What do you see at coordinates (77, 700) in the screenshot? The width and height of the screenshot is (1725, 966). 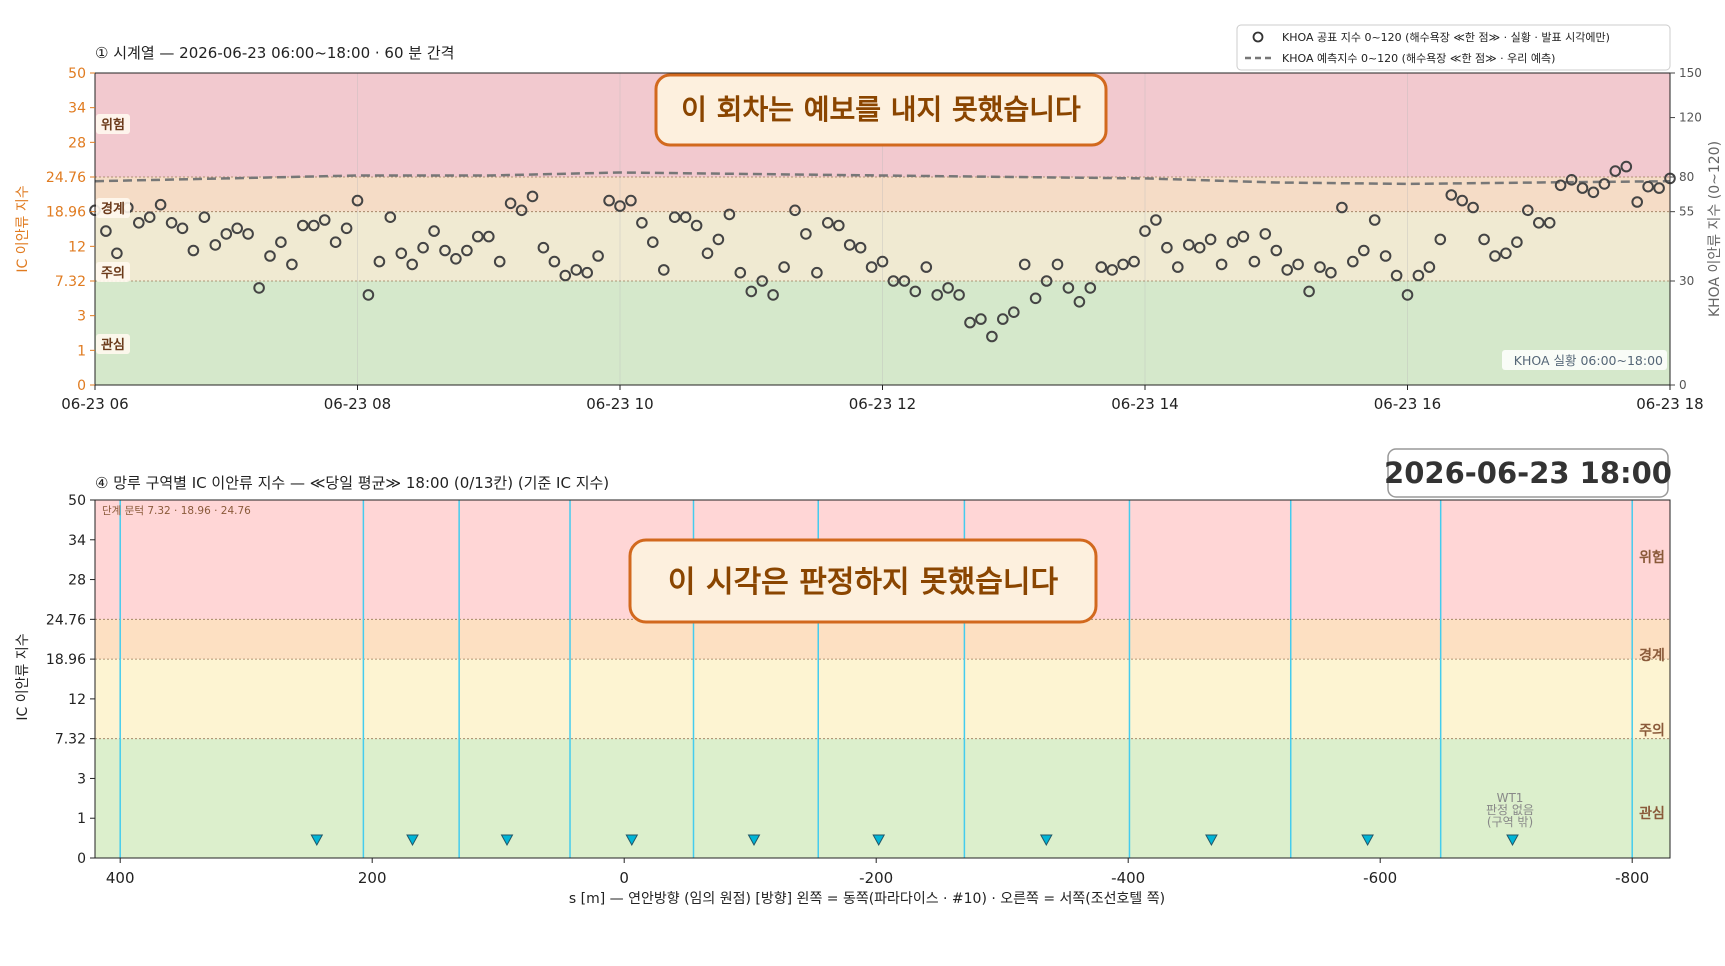 I see `bottom-left-tick-label: 12` at bounding box center [77, 700].